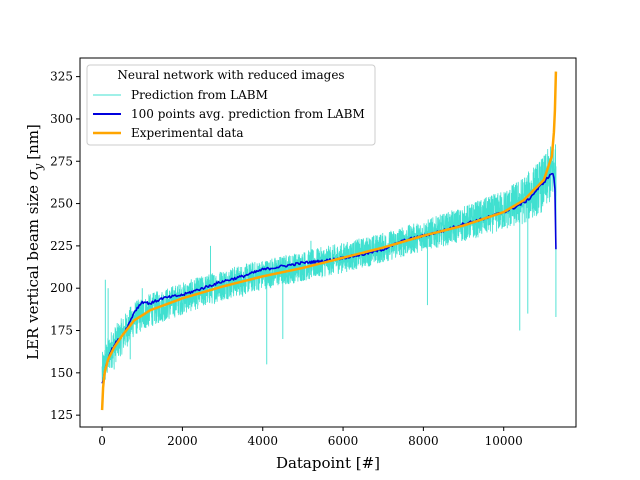  Describe the element at coordinates (61, 288) in the screenshot. I see `y-tick-label: 200` at that location.